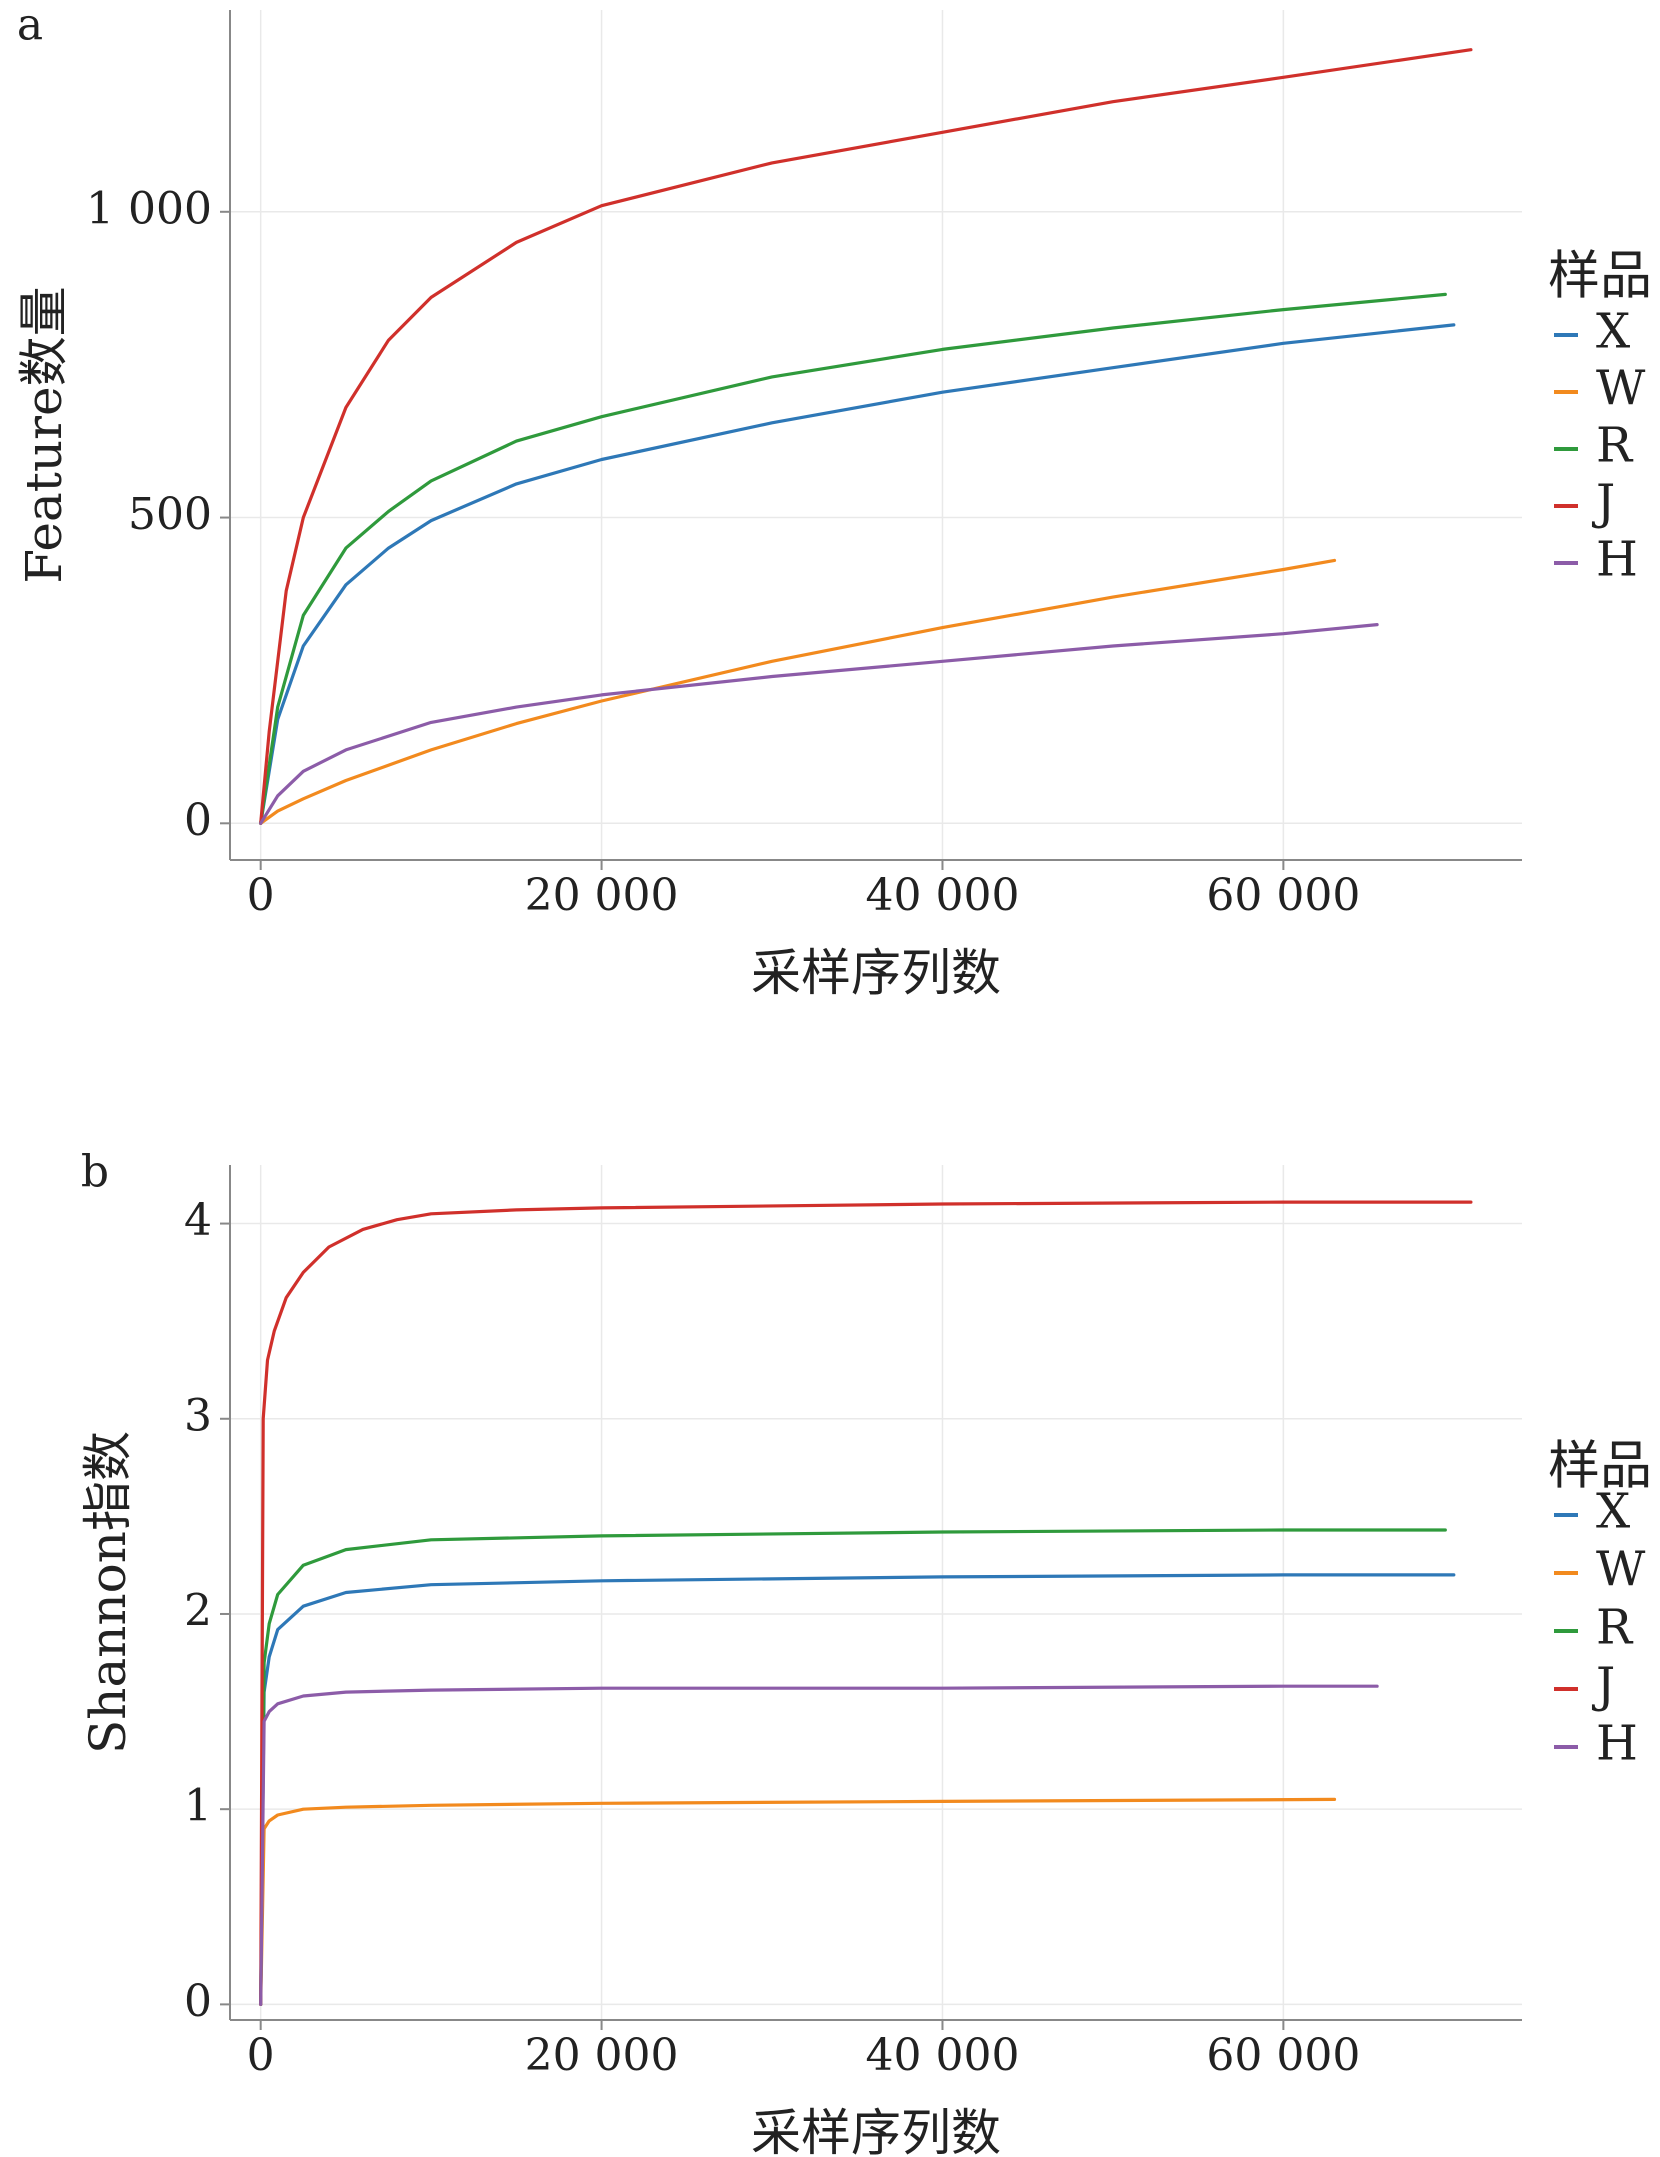  I want to click on y-tick-label: 1, so click(198, 1806).